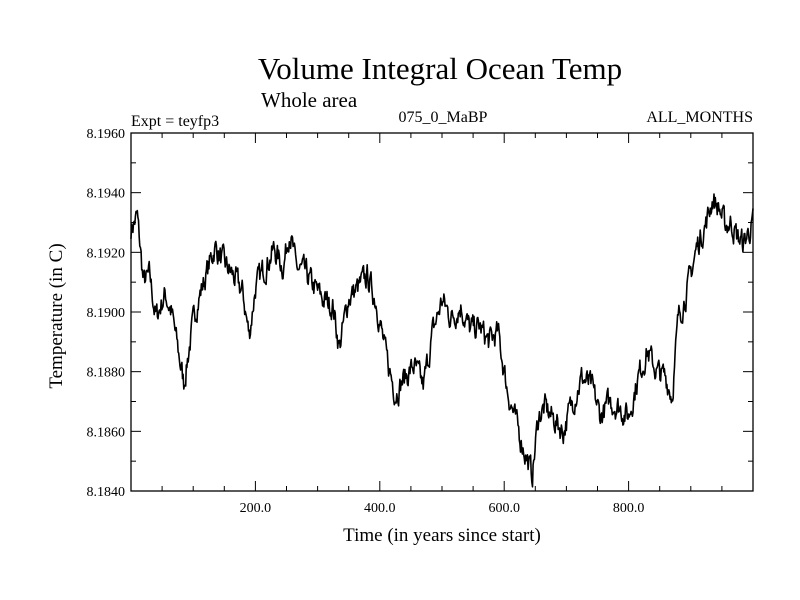 The image size is (800, 600). Describe the element at coordinates (504, 508) in the screenshot. I see `x-tick-label: 600.0` at that location.